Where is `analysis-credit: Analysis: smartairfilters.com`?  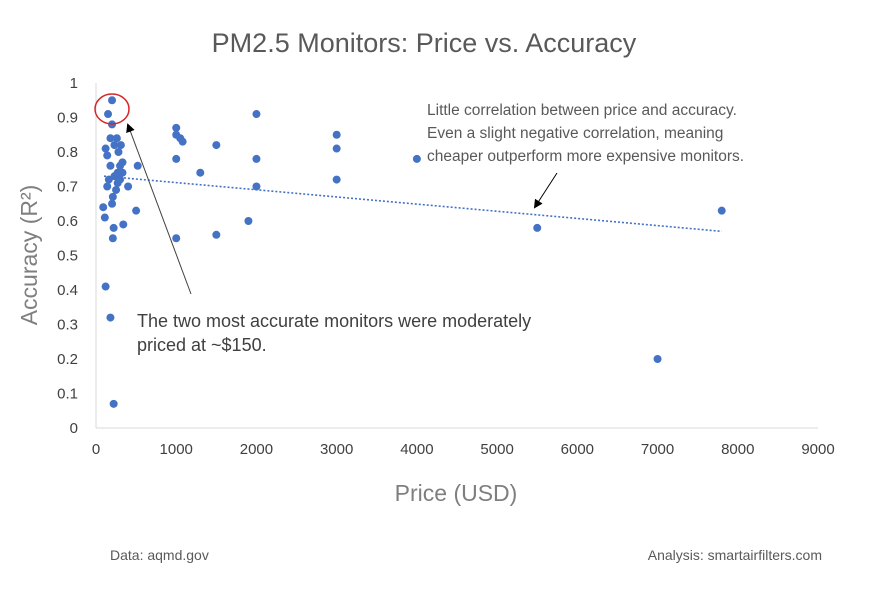 analysis-credit: Analysis: smartairfilters.com is located at coordinates (735, 555).